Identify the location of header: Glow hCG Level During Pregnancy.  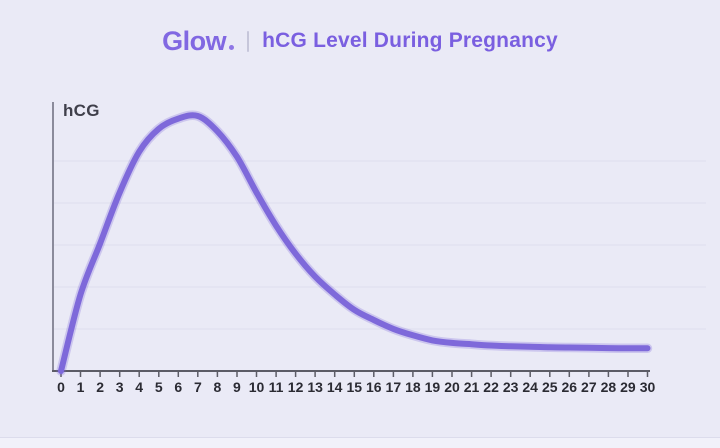
(360, 41).